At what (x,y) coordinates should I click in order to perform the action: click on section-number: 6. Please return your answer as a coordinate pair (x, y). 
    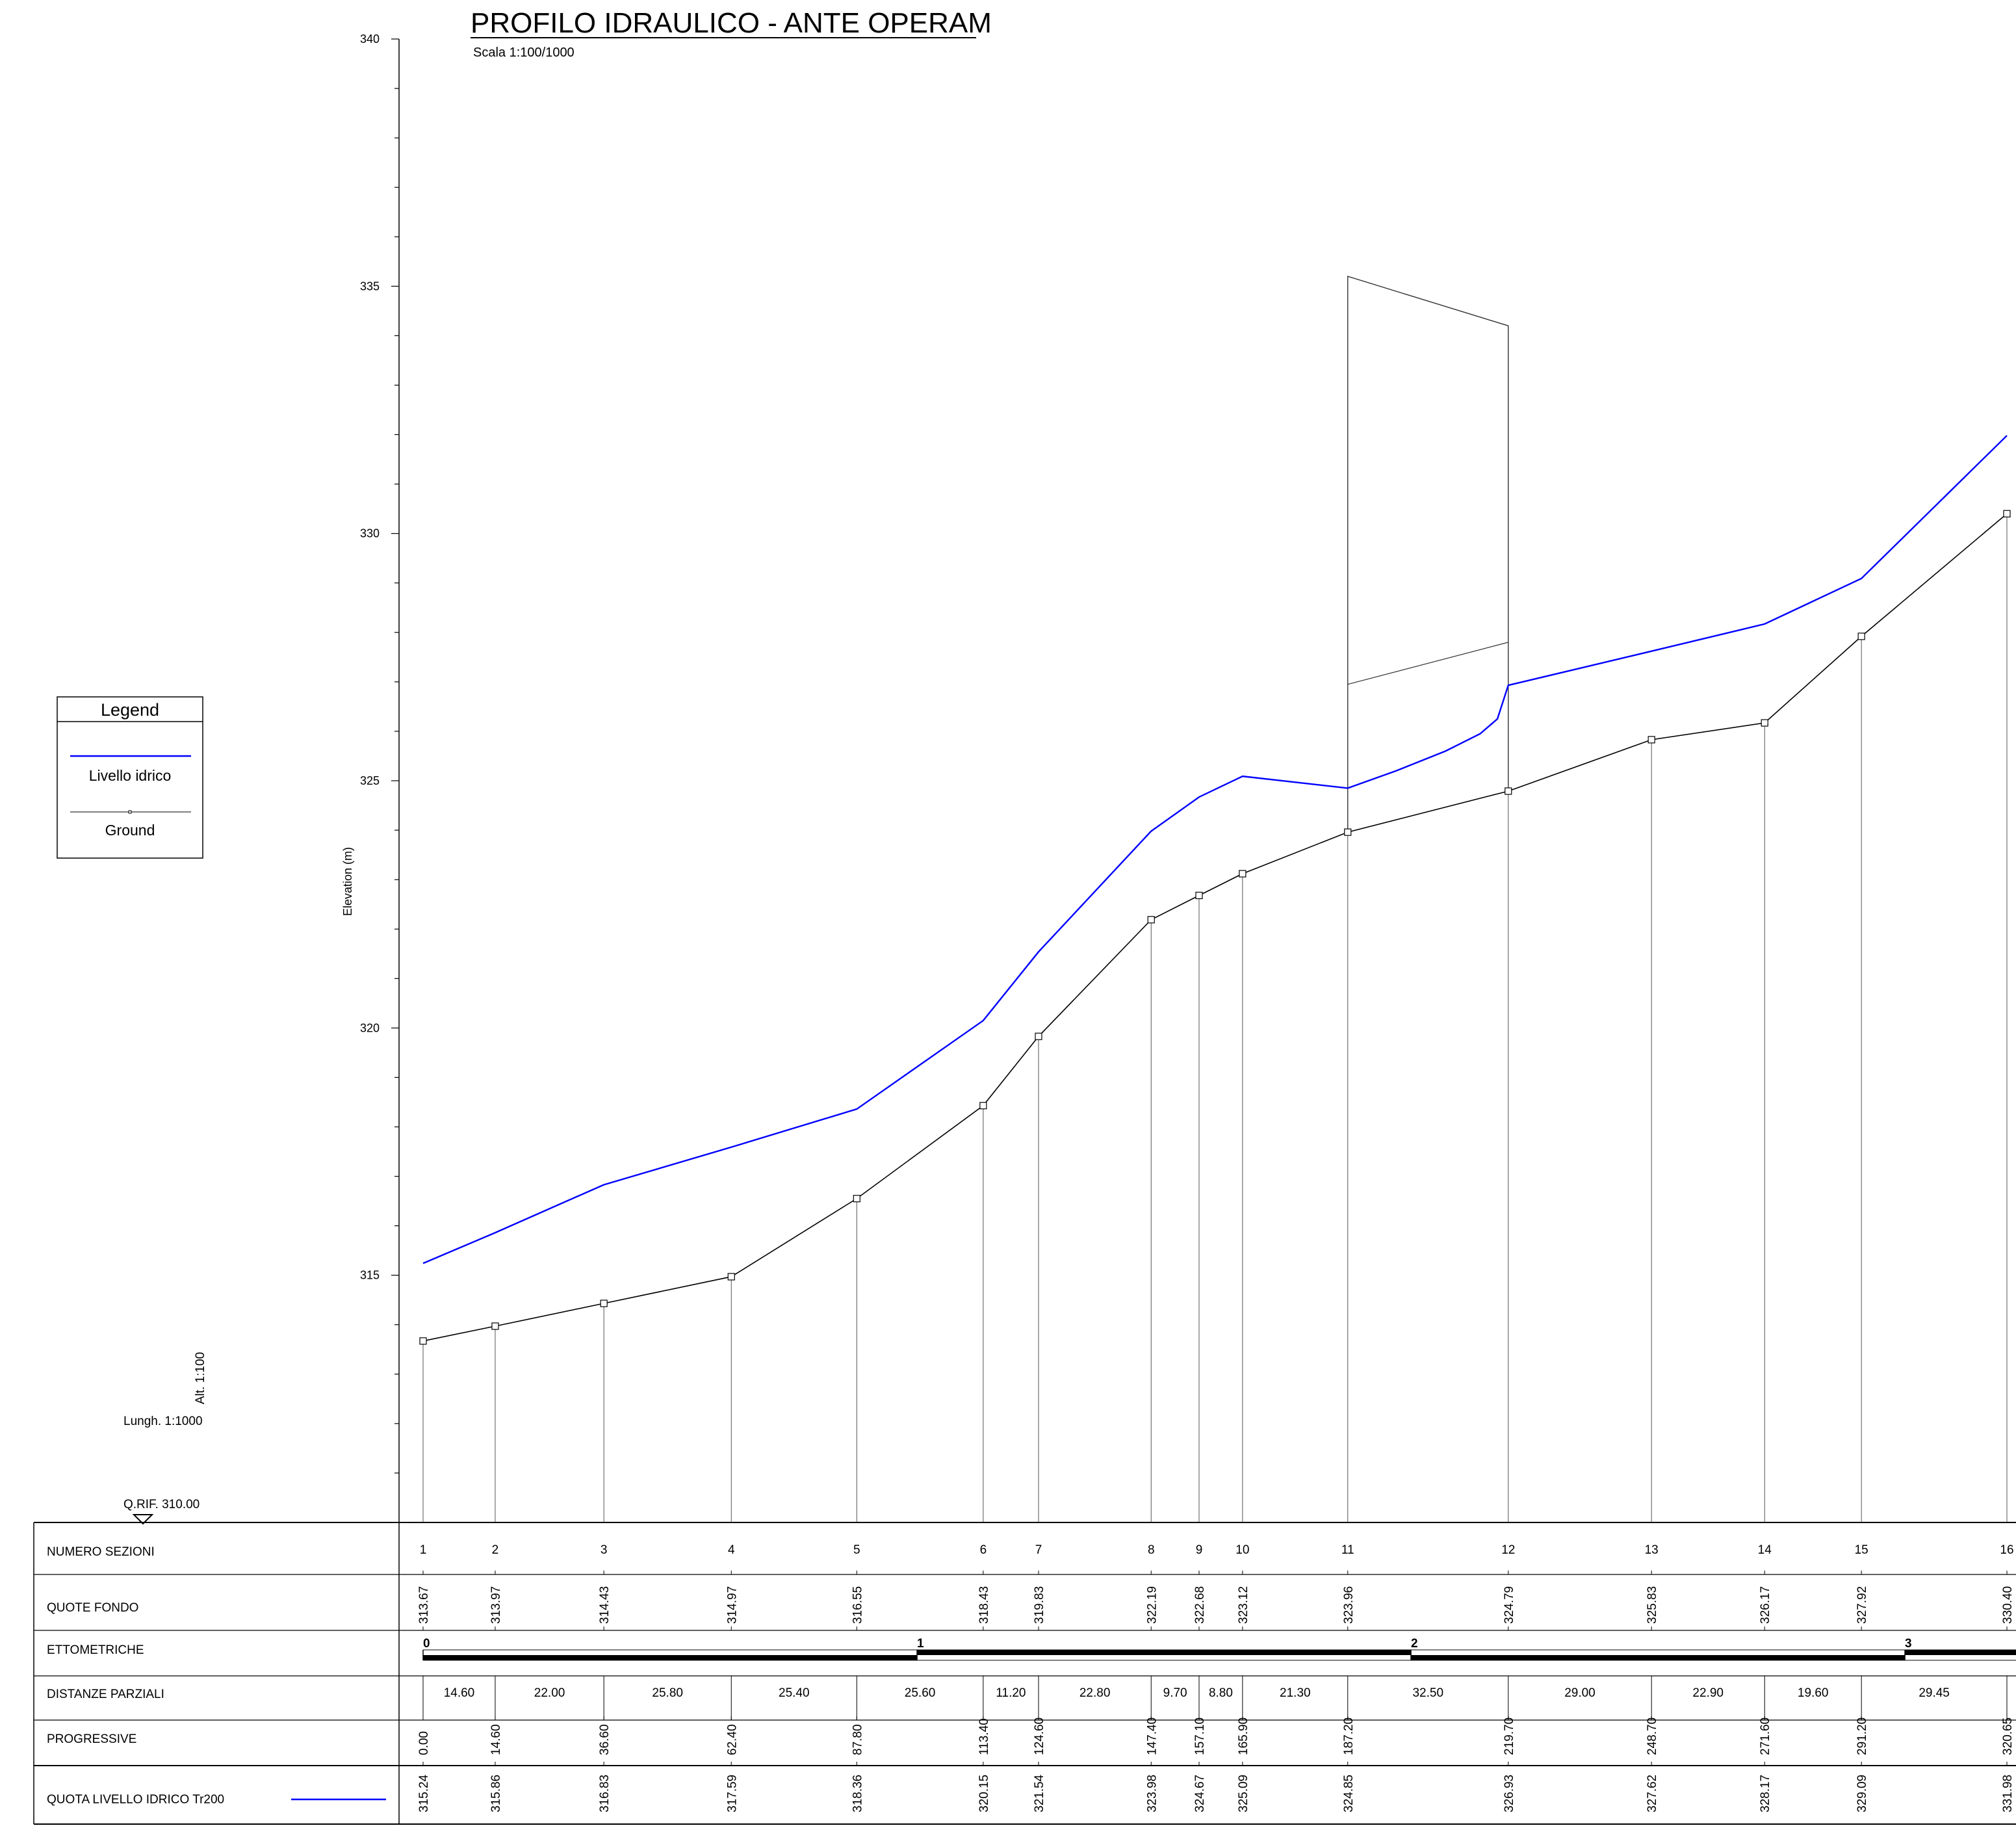
    Looking at the image, I should click on (983, 1550).